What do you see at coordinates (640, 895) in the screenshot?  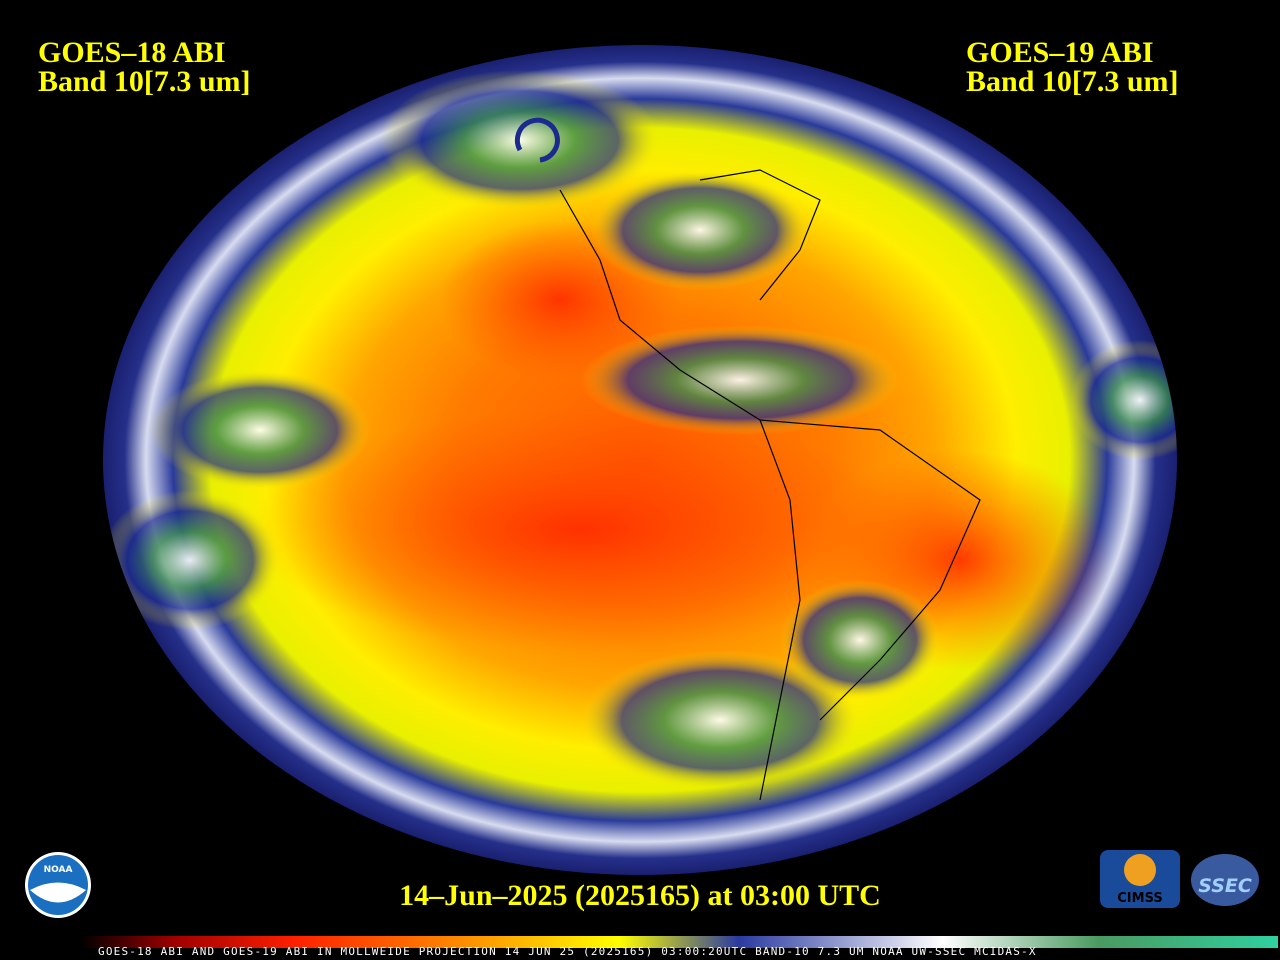 I see `timestamp: 14–Jun–2025 (2025165) at 03:00 UTC` at bounding box center [640, 895].